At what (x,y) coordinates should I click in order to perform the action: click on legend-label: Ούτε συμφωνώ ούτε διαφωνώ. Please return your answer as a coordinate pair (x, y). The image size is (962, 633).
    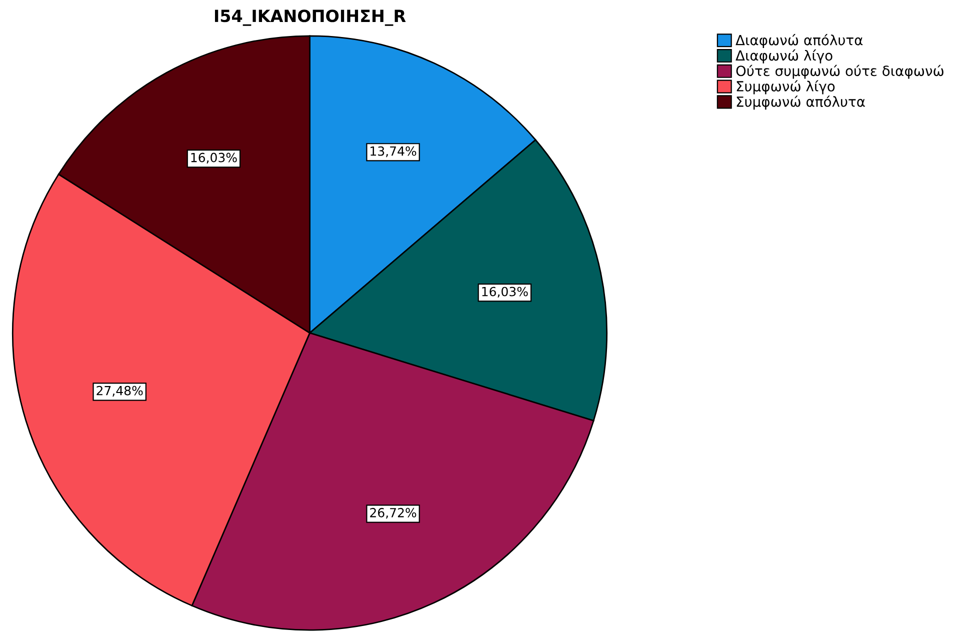
    Looking at the image, I should click on (840, 71).